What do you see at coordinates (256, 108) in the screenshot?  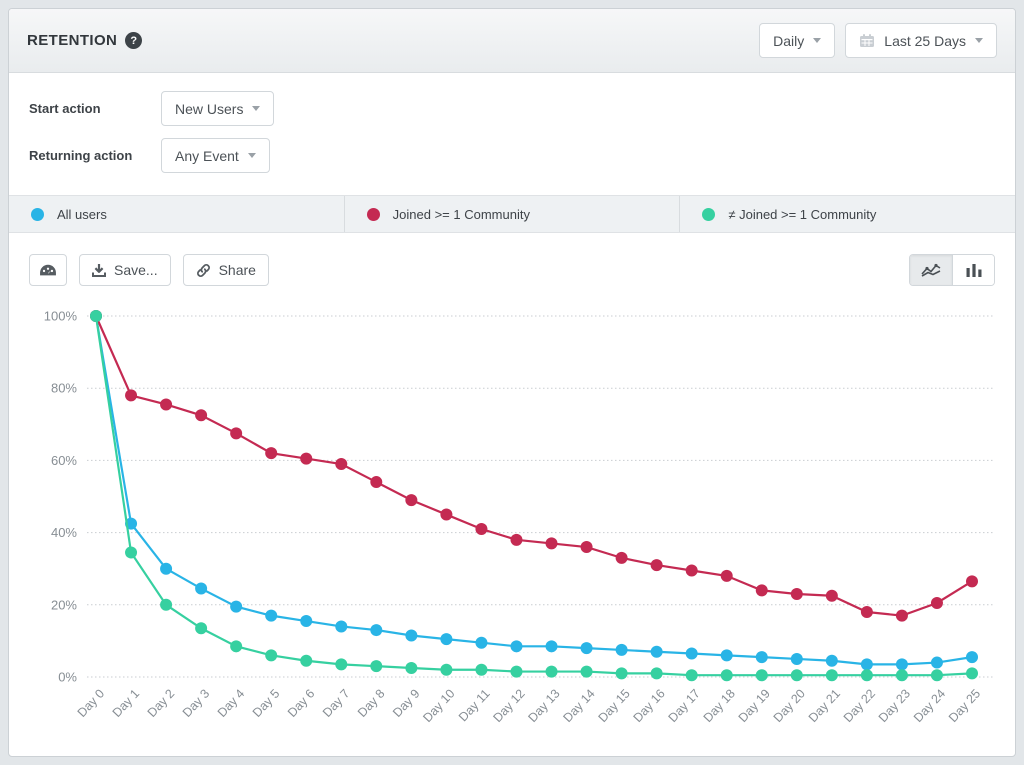 I see `chevron-down-icon` at bounding box center [256, 108].